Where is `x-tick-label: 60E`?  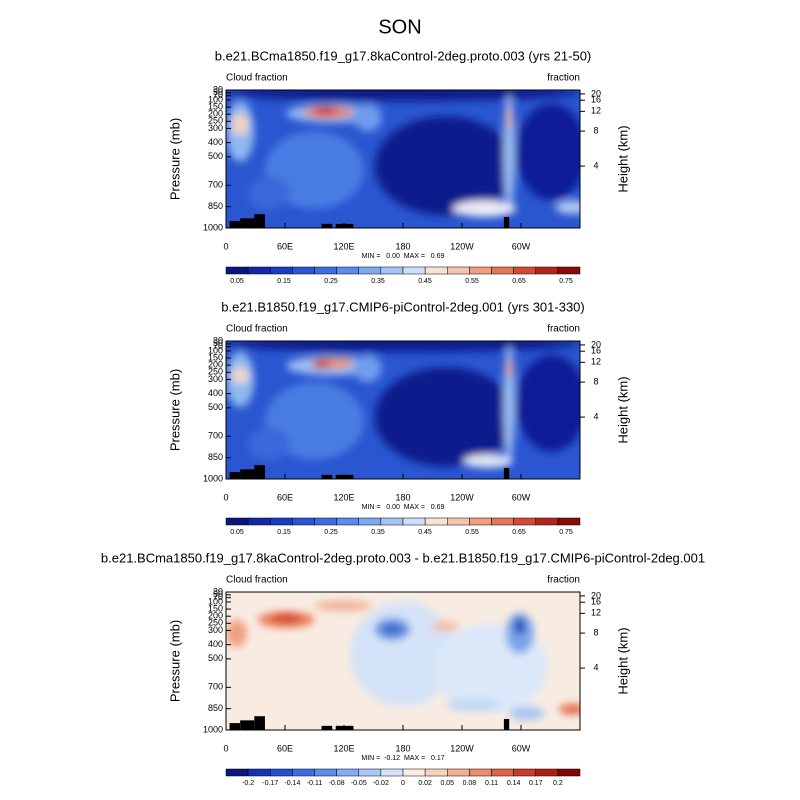
x-tick-label: 60E is located at coordinates (285, 497).